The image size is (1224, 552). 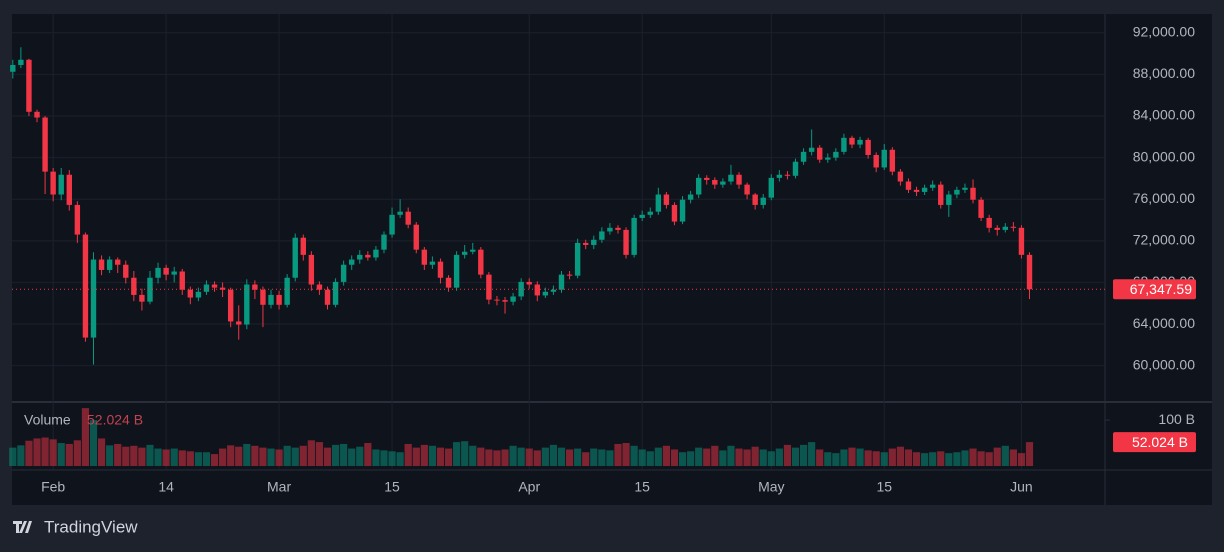 What do you see at coordinates (1164, 198) in the screenshot?
I see `y-tick-label: 76,000.00` at bounding box center [1164, 198].